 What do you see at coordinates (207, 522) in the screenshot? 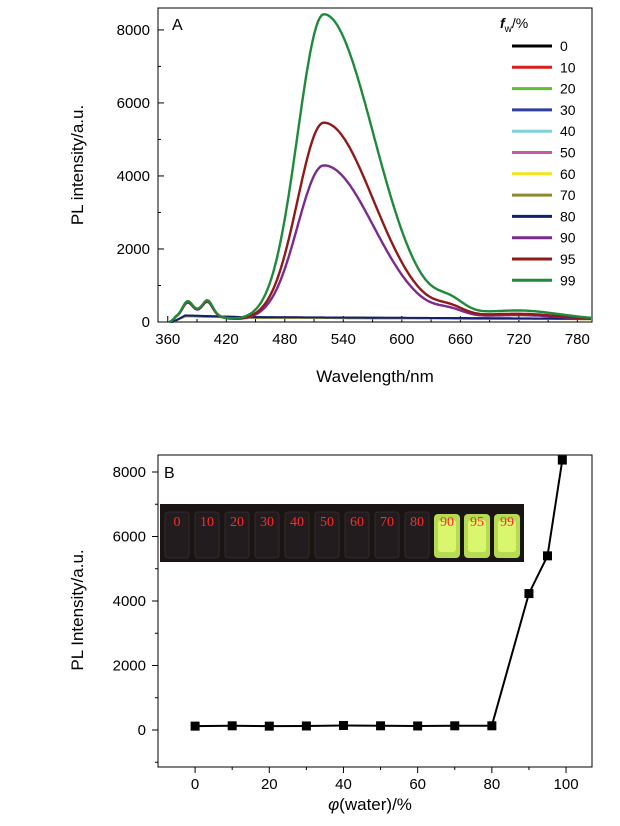
I see `vial-label: 10` at bounding box center [207, 522].